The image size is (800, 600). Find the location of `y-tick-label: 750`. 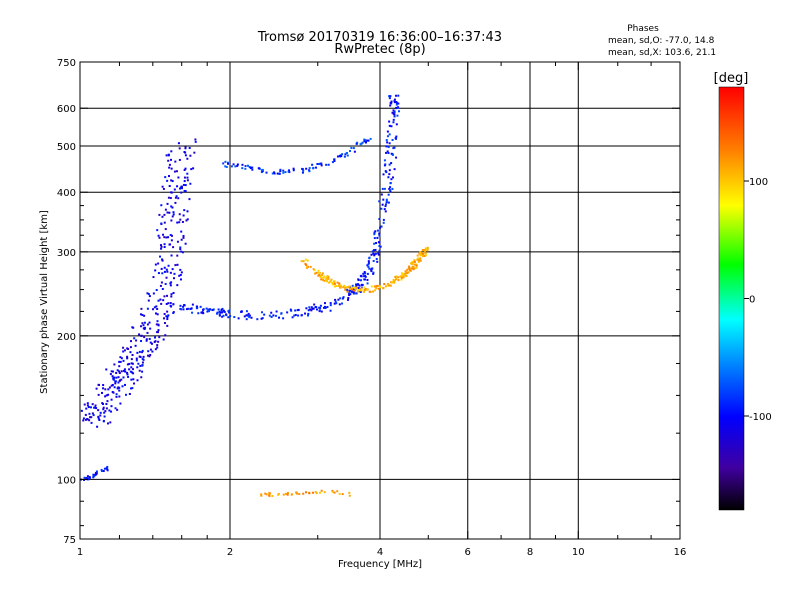

y-tick-label: 750 is located at coordinates (66, 63).